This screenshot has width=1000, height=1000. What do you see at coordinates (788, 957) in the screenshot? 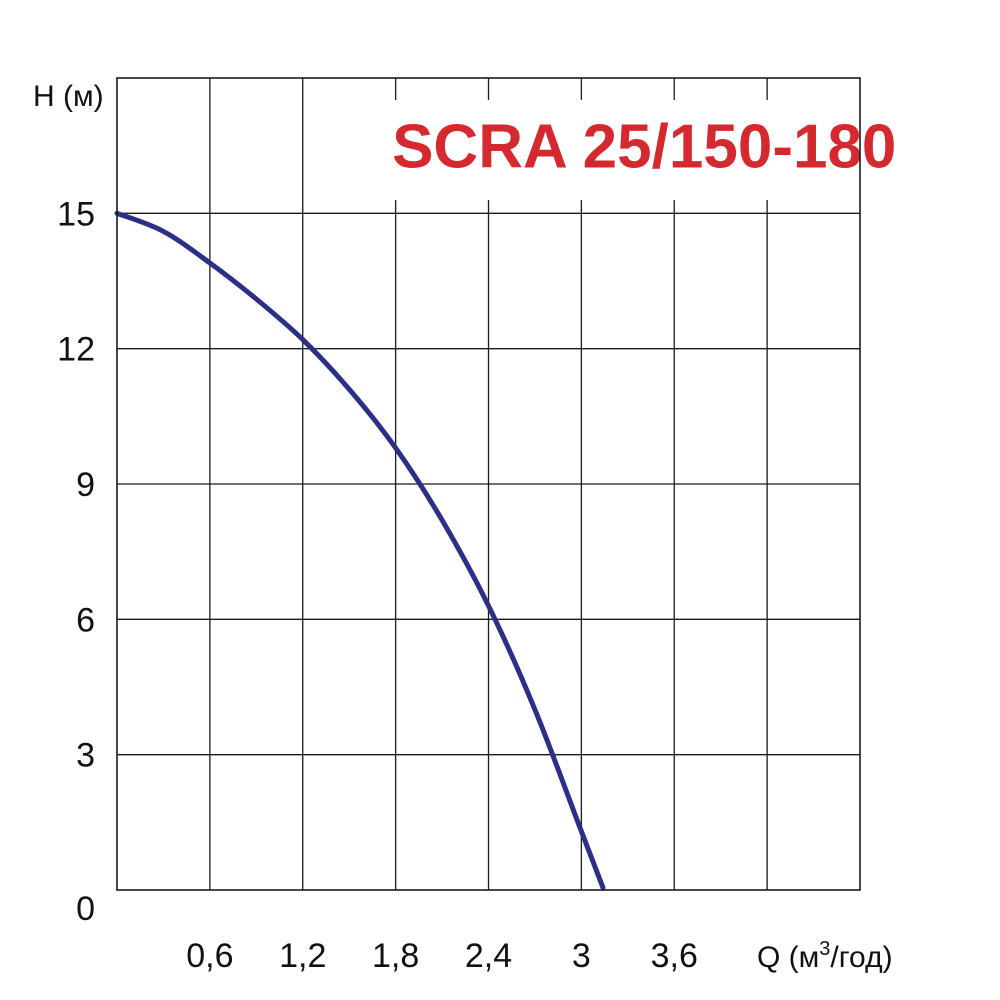
I see `x-axis-title-main: Q (м` at bounding box center [788, 957].